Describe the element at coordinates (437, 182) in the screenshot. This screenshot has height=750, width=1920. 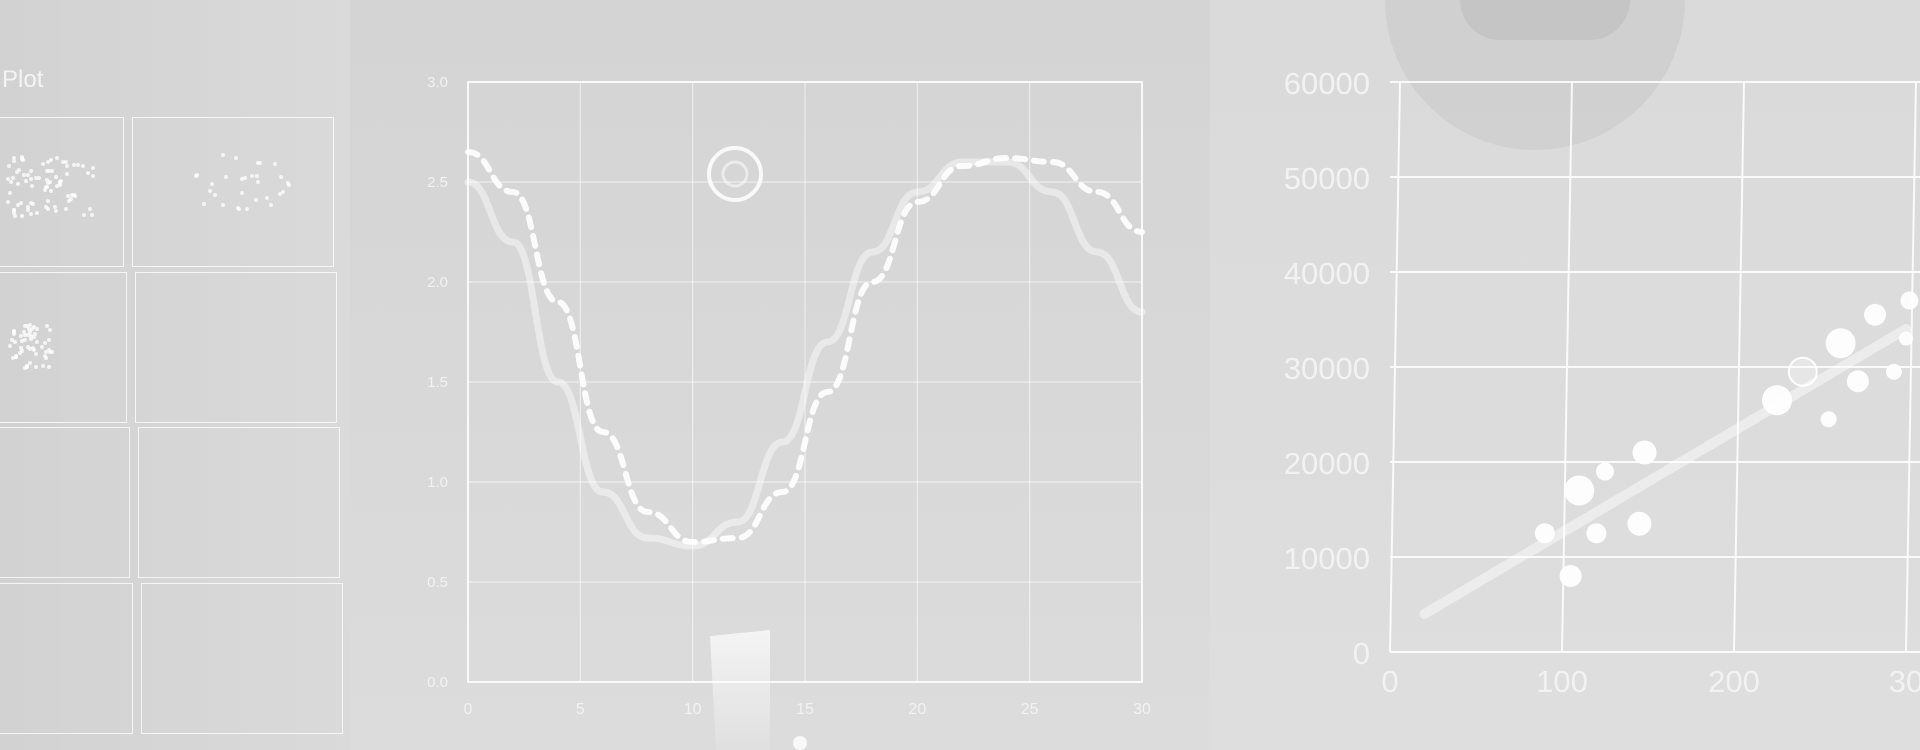
I see `line-y-tick-label: 2.5` at that location.